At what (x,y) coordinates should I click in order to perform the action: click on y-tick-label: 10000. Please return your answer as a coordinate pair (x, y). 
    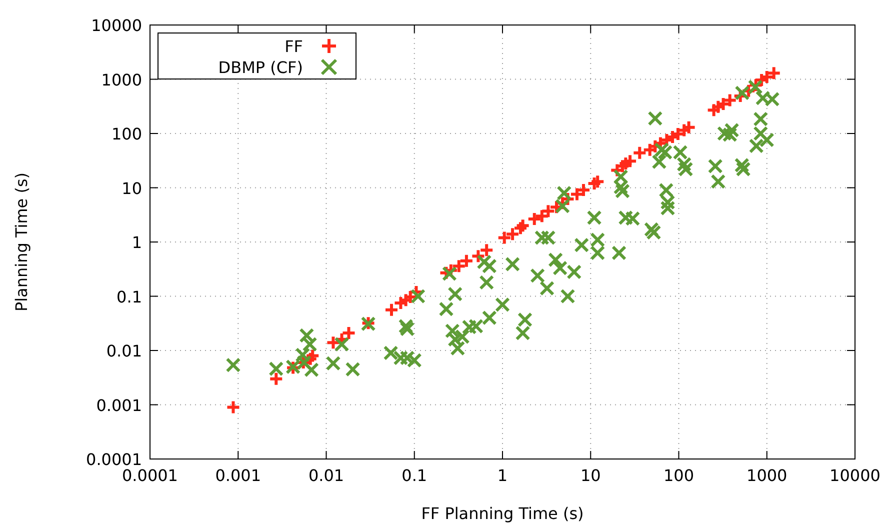
    Looking at the image, I should click on (116, 25).